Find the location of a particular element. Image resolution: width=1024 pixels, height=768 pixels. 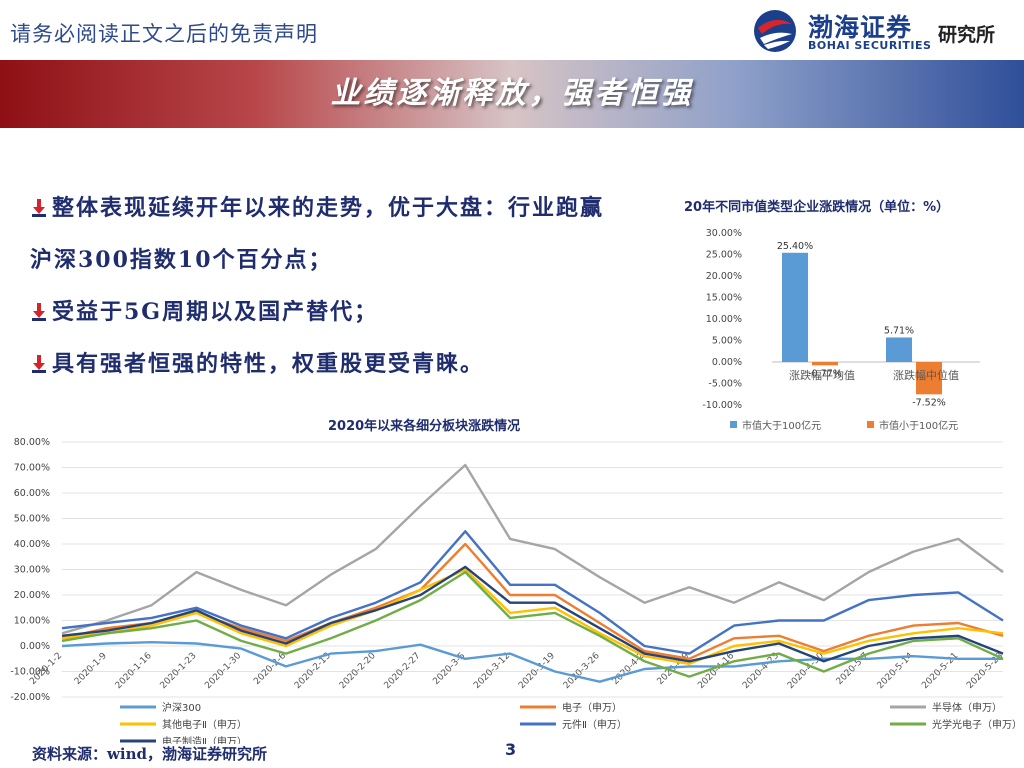

legend-label: 市值大于100亿元 is located at coordinates (781, 425).